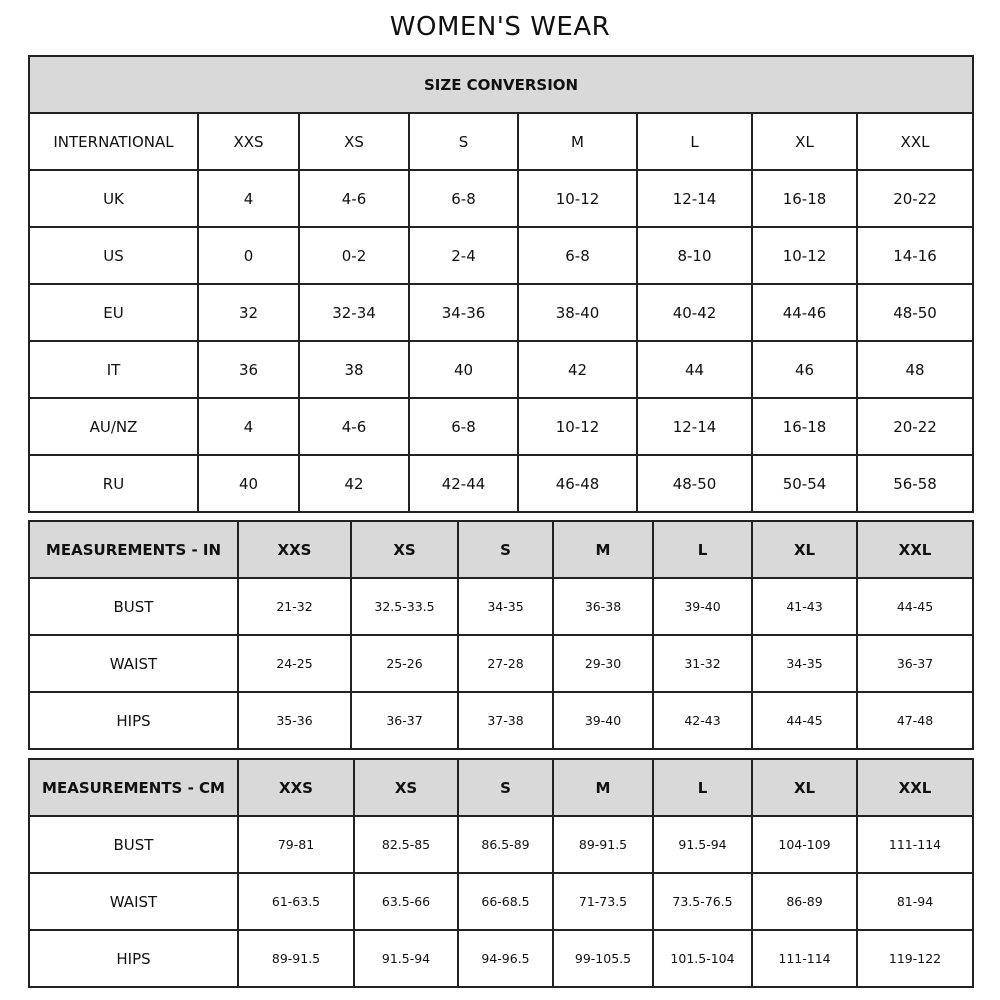 The height and width of the screenshot is (1000, 1000). I want to click on table-cell: 32, so click(248, 312).